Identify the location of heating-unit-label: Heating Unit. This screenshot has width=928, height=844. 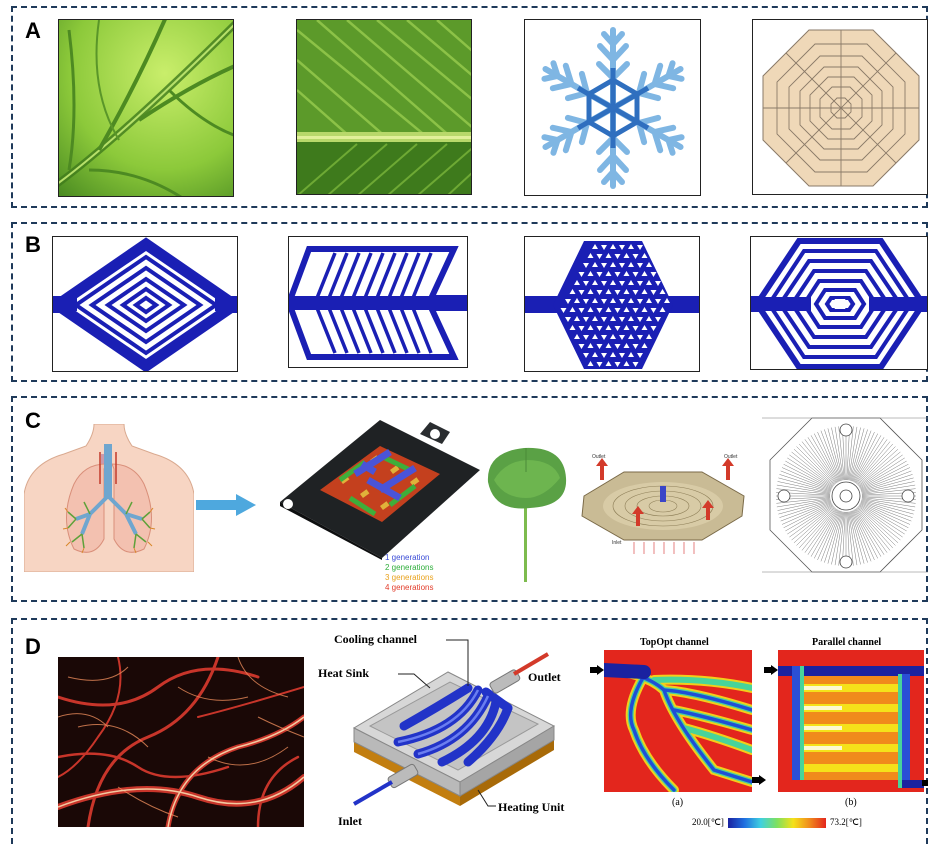
(531, 807).